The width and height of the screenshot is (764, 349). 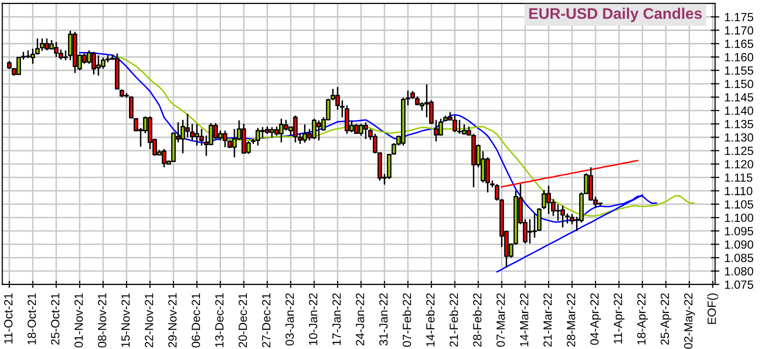 What do you see at coordinates (739, 204) in the screenshot?
I see `y-tick-label: 1.105` at bounding box center [739, 204].